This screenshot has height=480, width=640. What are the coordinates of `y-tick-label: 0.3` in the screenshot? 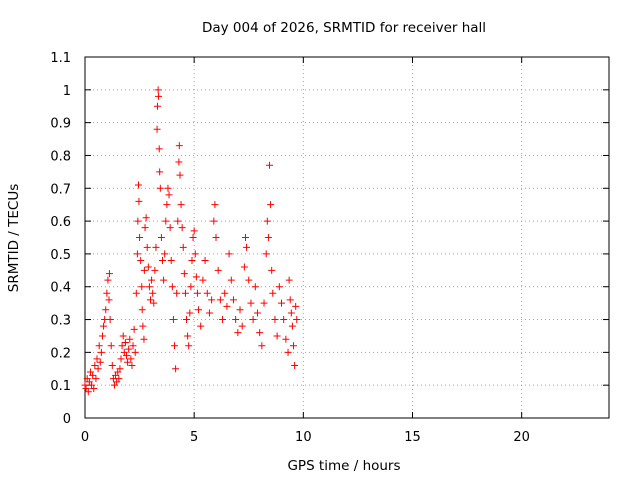 It's located at (60, 321).